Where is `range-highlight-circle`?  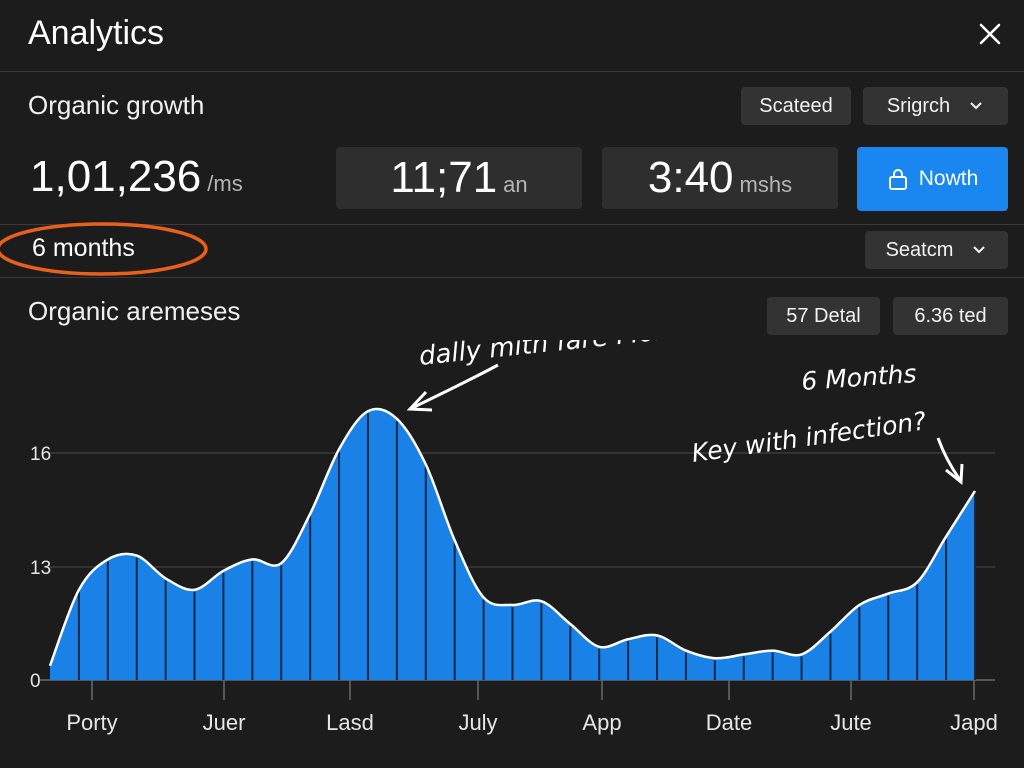
range-highlight-circle is located at coordinates (104, 249).